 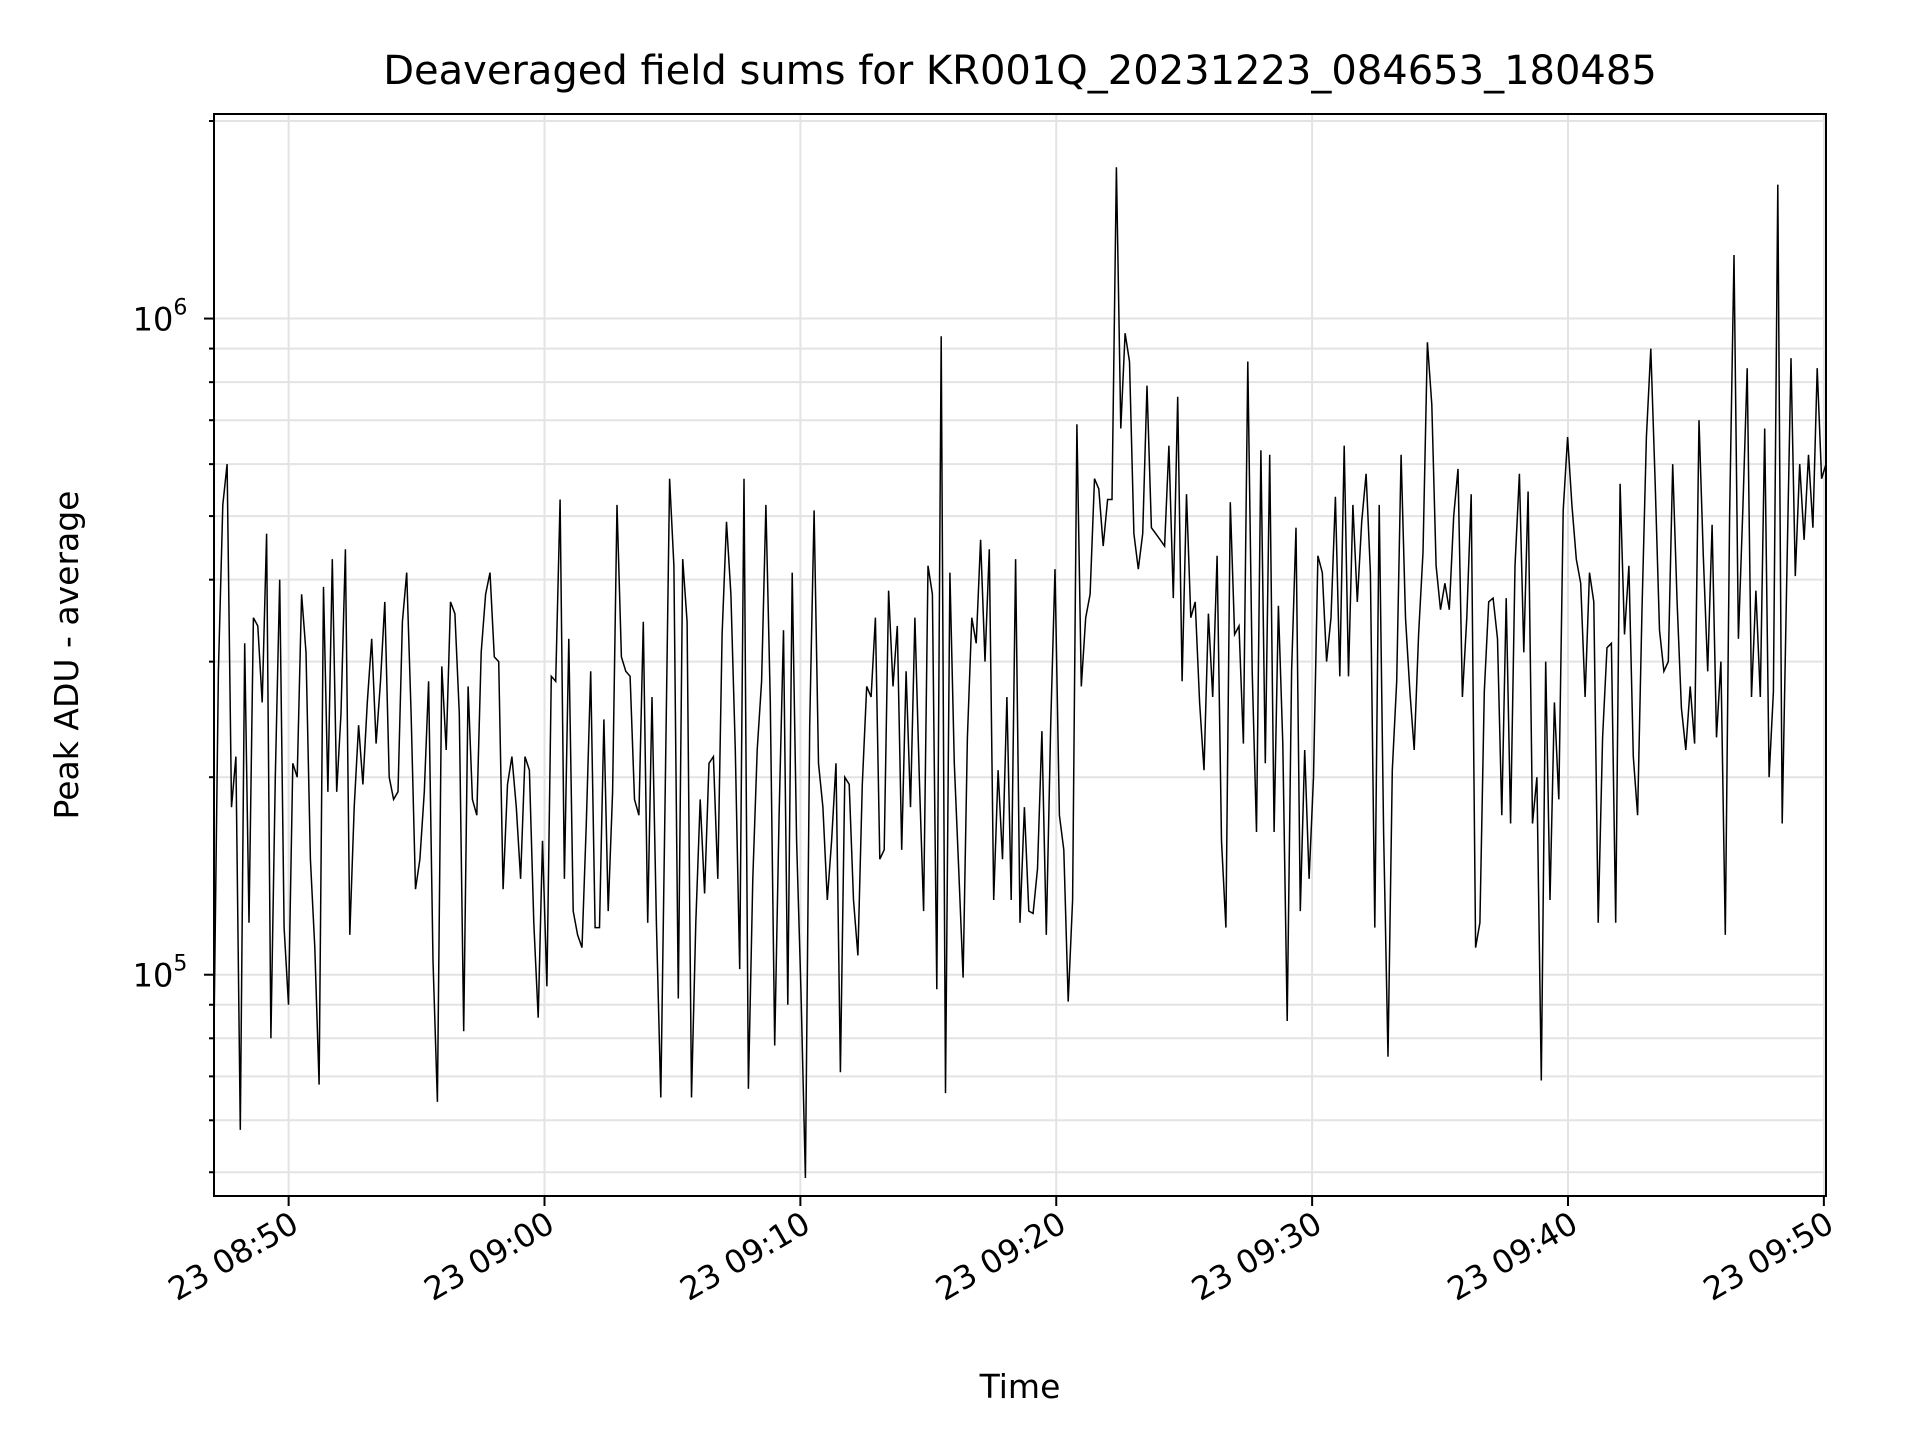 What do you see at coordinates (1512, 1256) in the screenshot?
I see `x-tick-label: 23 09:40` at bounding box center [1512, 1256].